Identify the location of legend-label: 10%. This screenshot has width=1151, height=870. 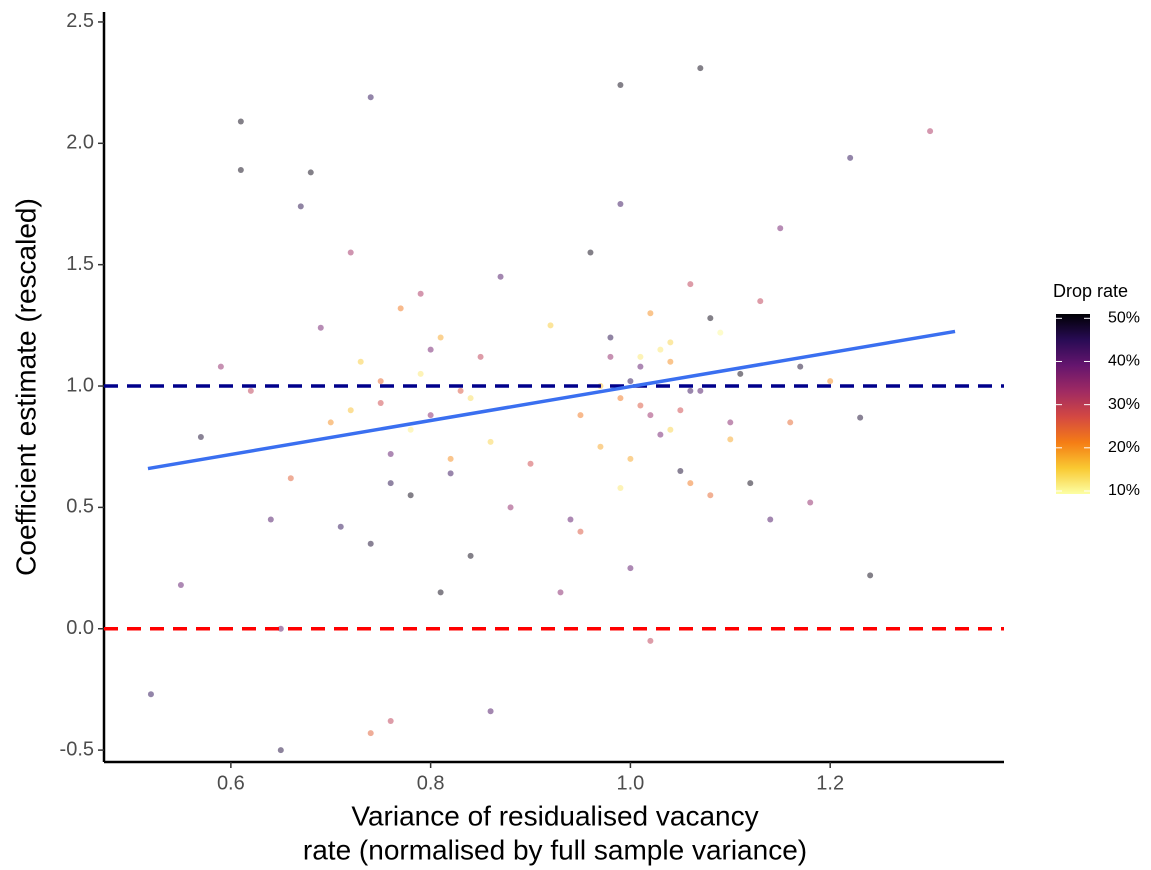
(1124, 490).